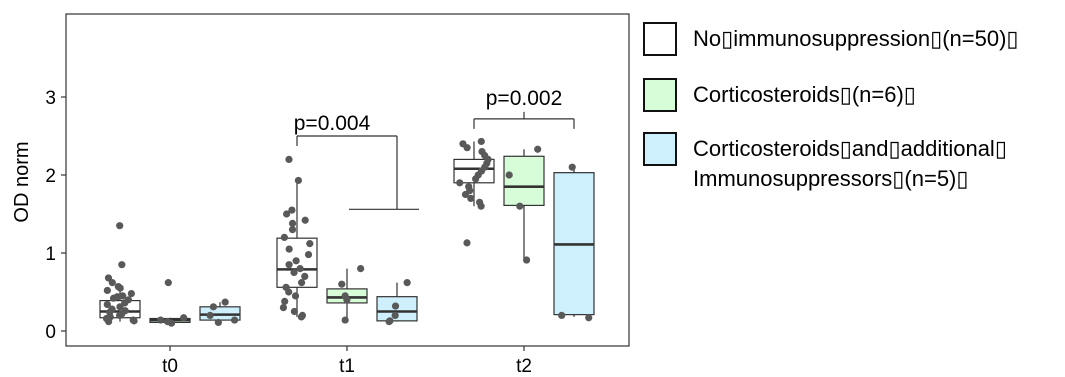 The height and width of the screenshot is (377, 1065). What do you see at coordinates (660, 95) in the screenshot?
I see `legend-key-corticosteroids` at bounding box center [660, 95].